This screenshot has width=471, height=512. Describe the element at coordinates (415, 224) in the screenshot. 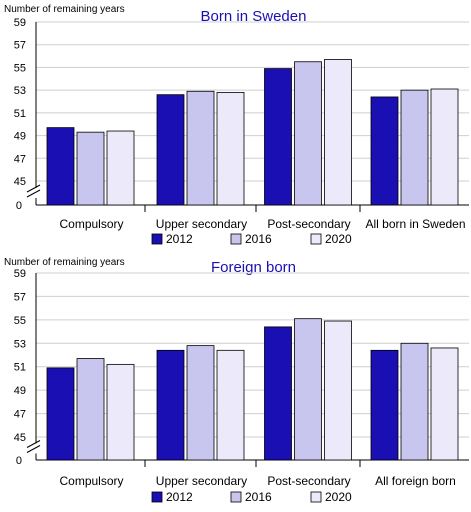

I see `x-tick-label: All born in Sweden` at that location.